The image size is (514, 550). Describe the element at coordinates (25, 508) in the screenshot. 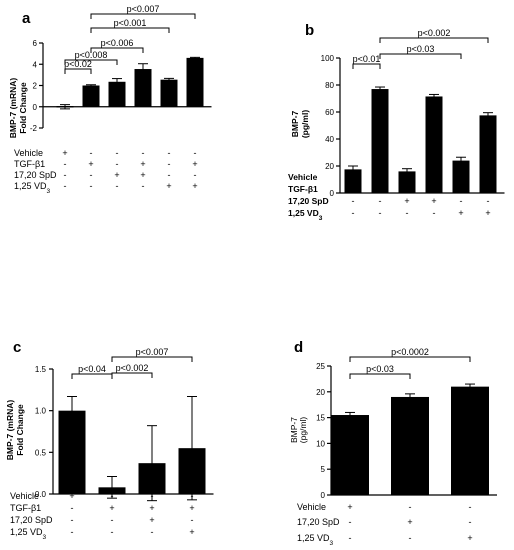

I see `condition-label-c: TGF-β1` at that location.